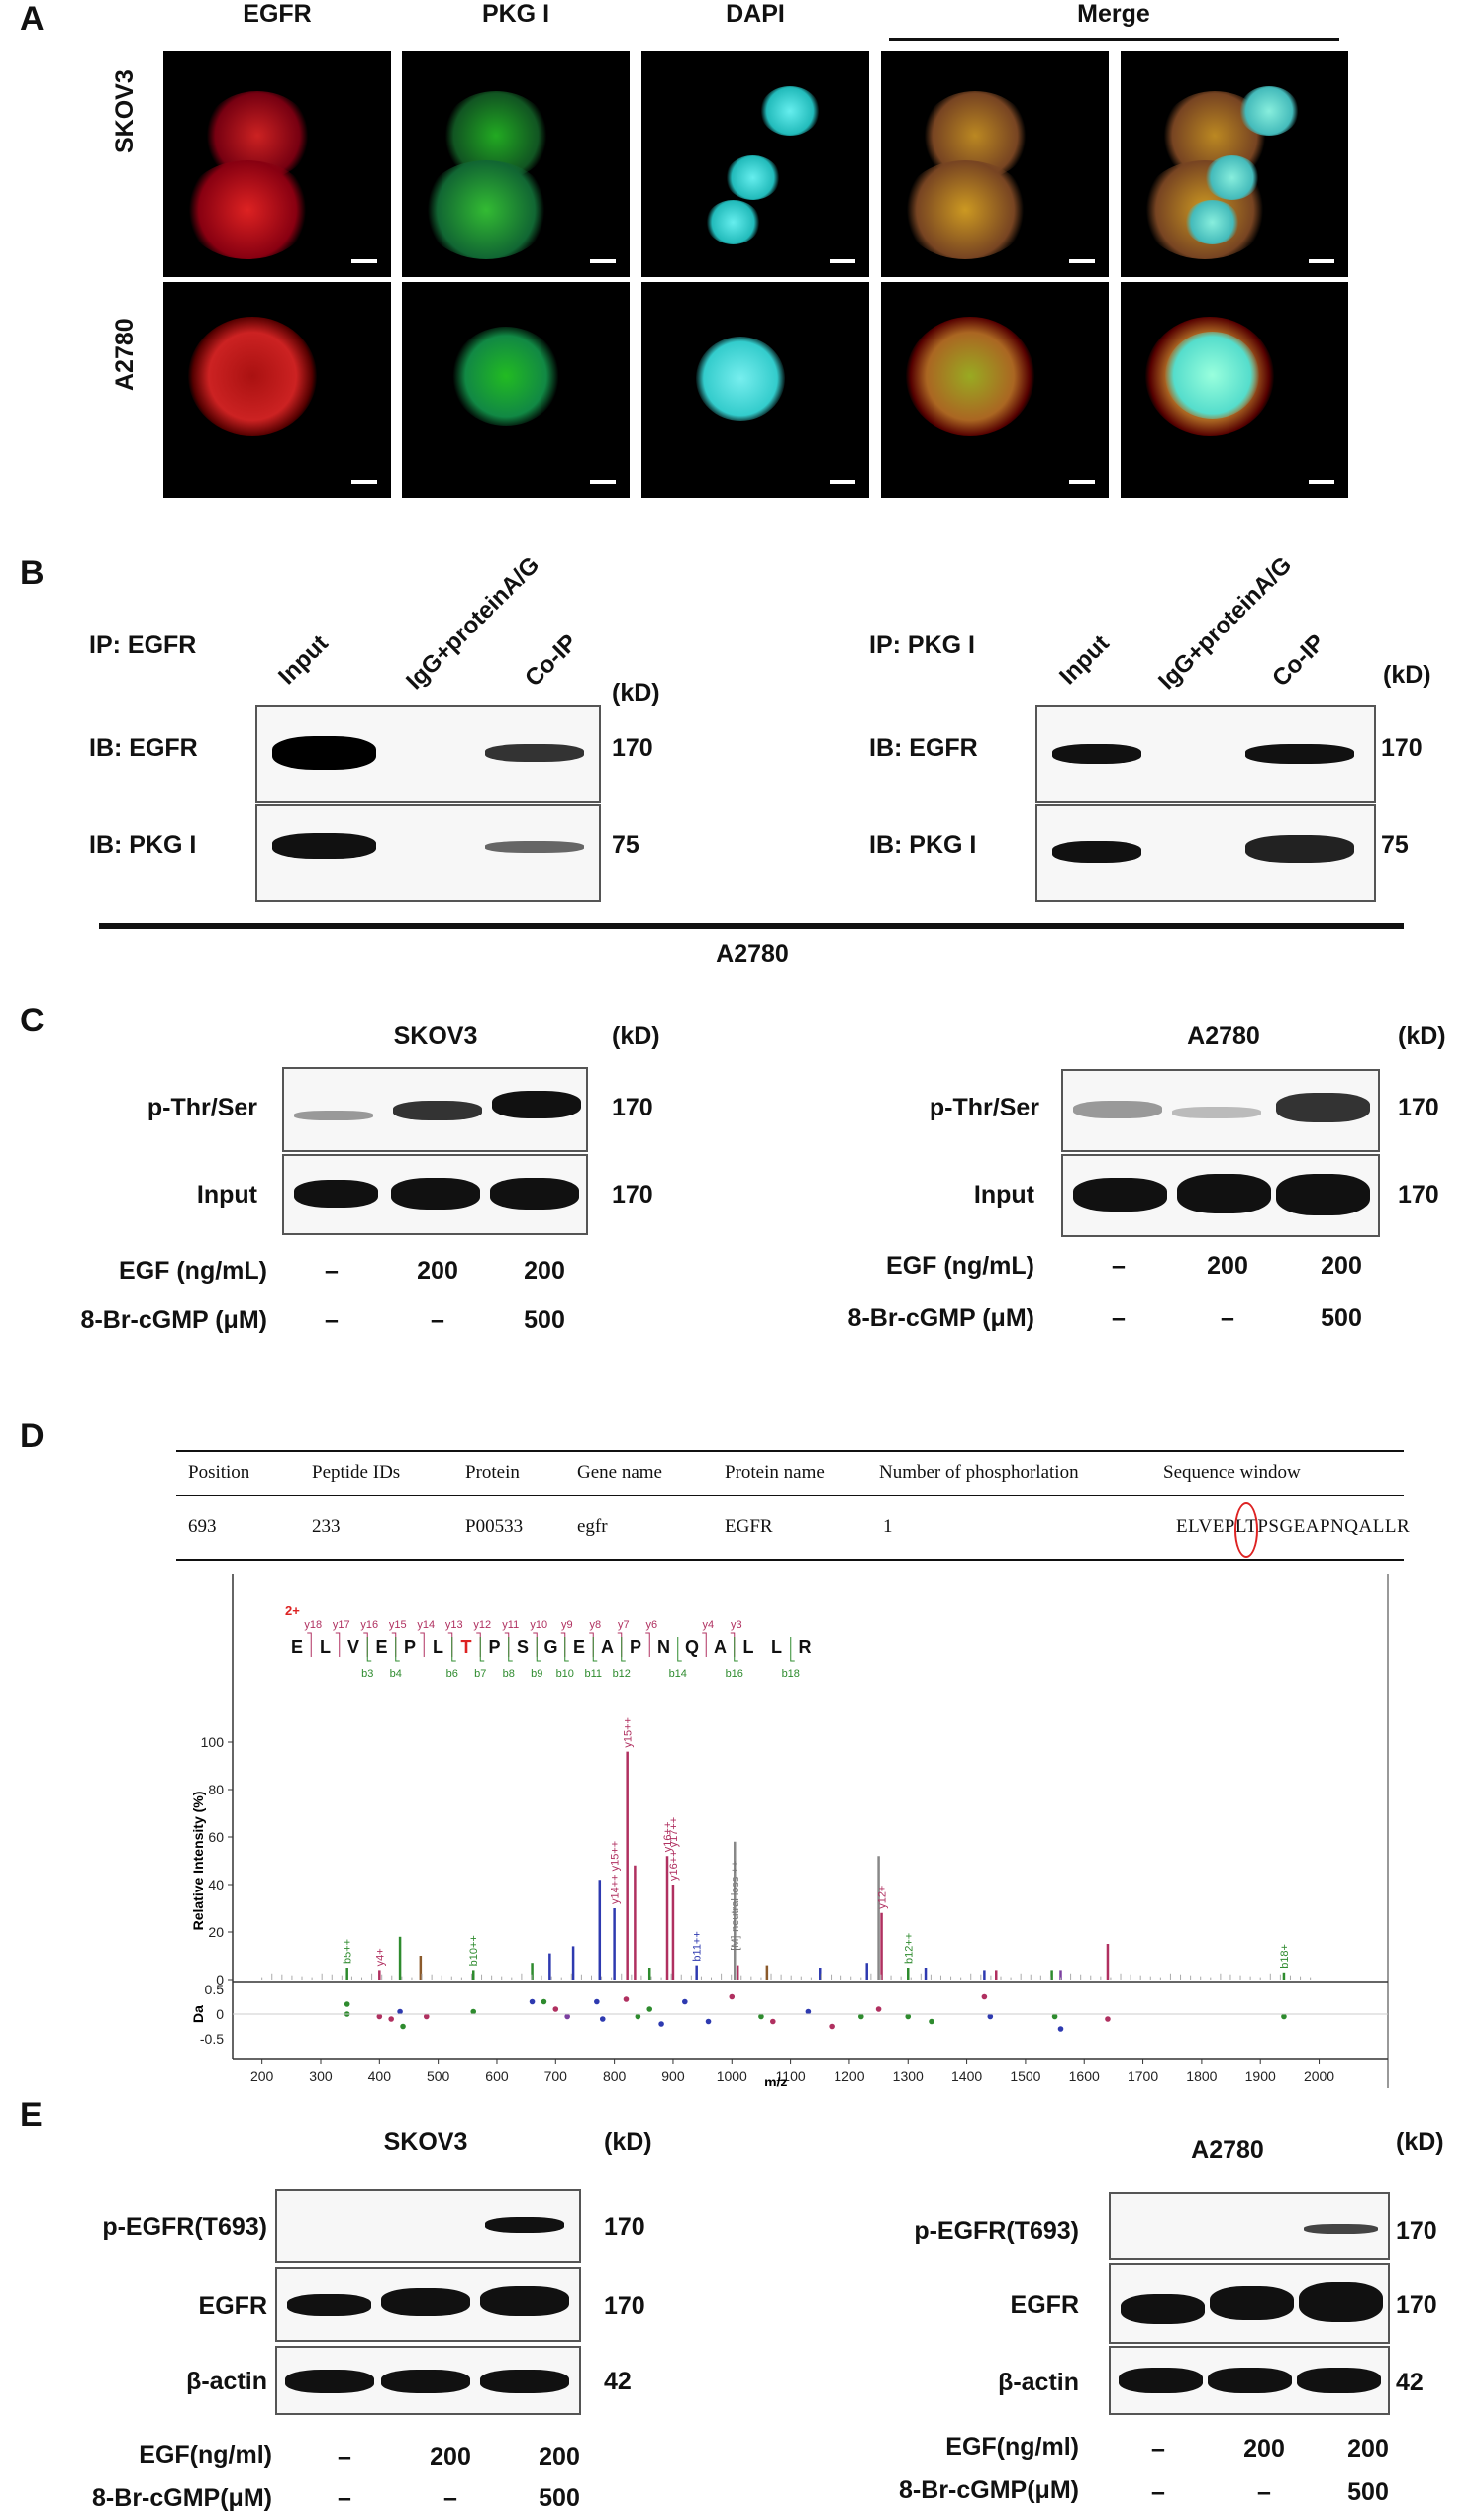 The width and height of the screenshot is (1475, 2520). Describe the element at coordinates (277, 390) in the screenshot. I see `micrograph-a2780-egfr` at that location.